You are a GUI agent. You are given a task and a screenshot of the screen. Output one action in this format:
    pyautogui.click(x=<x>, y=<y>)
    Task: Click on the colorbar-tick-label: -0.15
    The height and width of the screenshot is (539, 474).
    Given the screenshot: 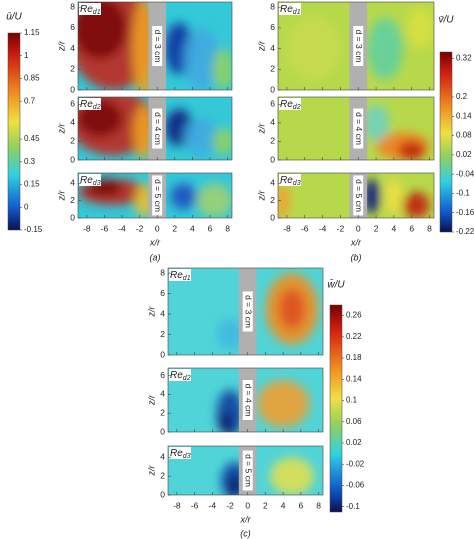 What is the action you would take?
    pyautogui.click(x=33, y=229)
    